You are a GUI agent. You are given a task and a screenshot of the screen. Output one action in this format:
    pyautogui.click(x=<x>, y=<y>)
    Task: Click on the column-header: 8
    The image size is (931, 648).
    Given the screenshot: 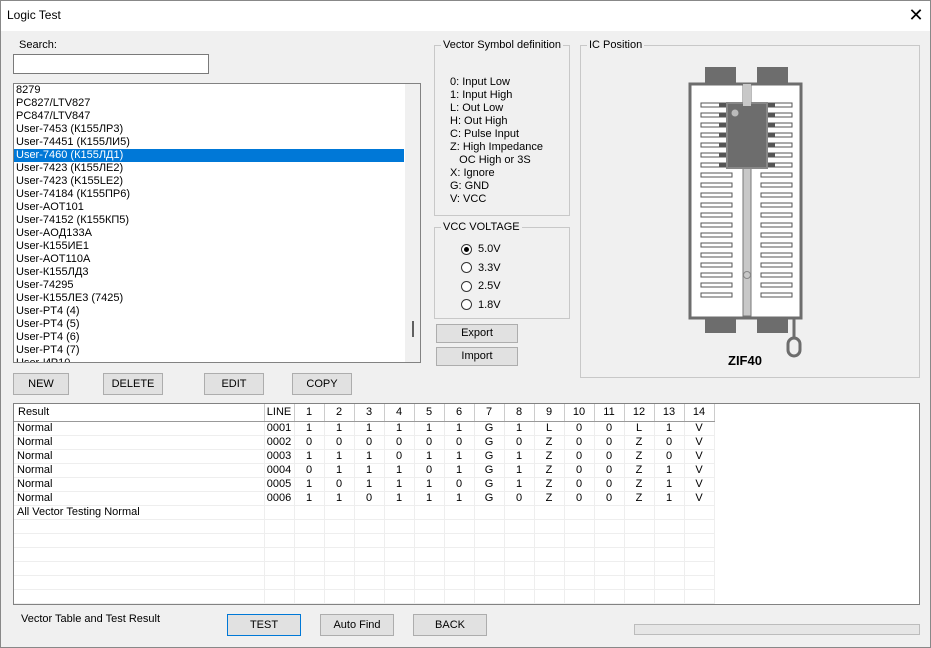 What is the action you would take?
    pyautogui.click(x=519, y=413)
    